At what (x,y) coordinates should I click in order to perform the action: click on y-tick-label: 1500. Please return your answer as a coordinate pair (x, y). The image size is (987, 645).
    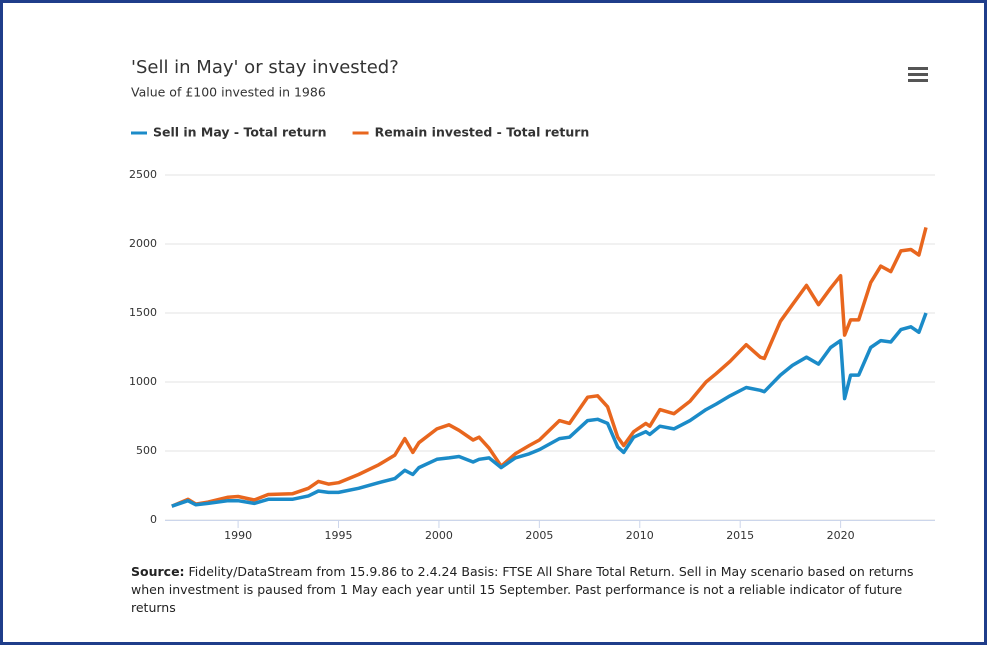
    Looking at the image, I should click on (143, 312).